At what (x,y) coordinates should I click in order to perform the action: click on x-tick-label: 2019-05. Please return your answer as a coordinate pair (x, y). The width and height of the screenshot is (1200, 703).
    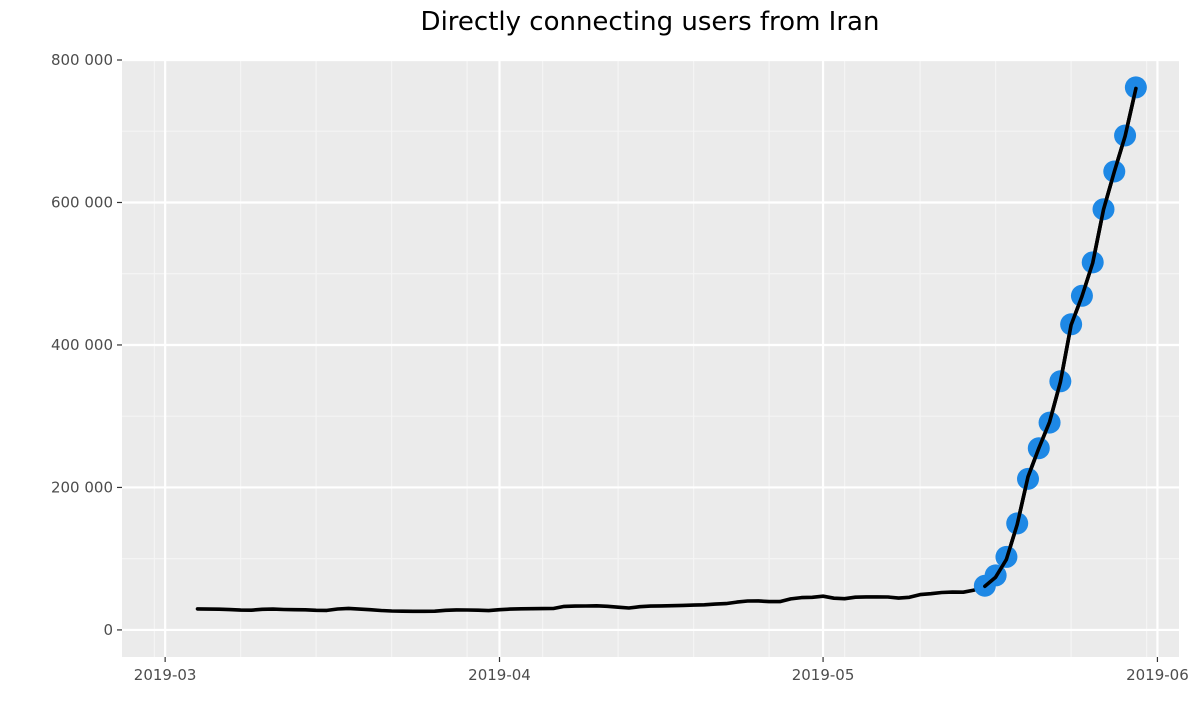
    Looking at the image, I should click on (823, 675).